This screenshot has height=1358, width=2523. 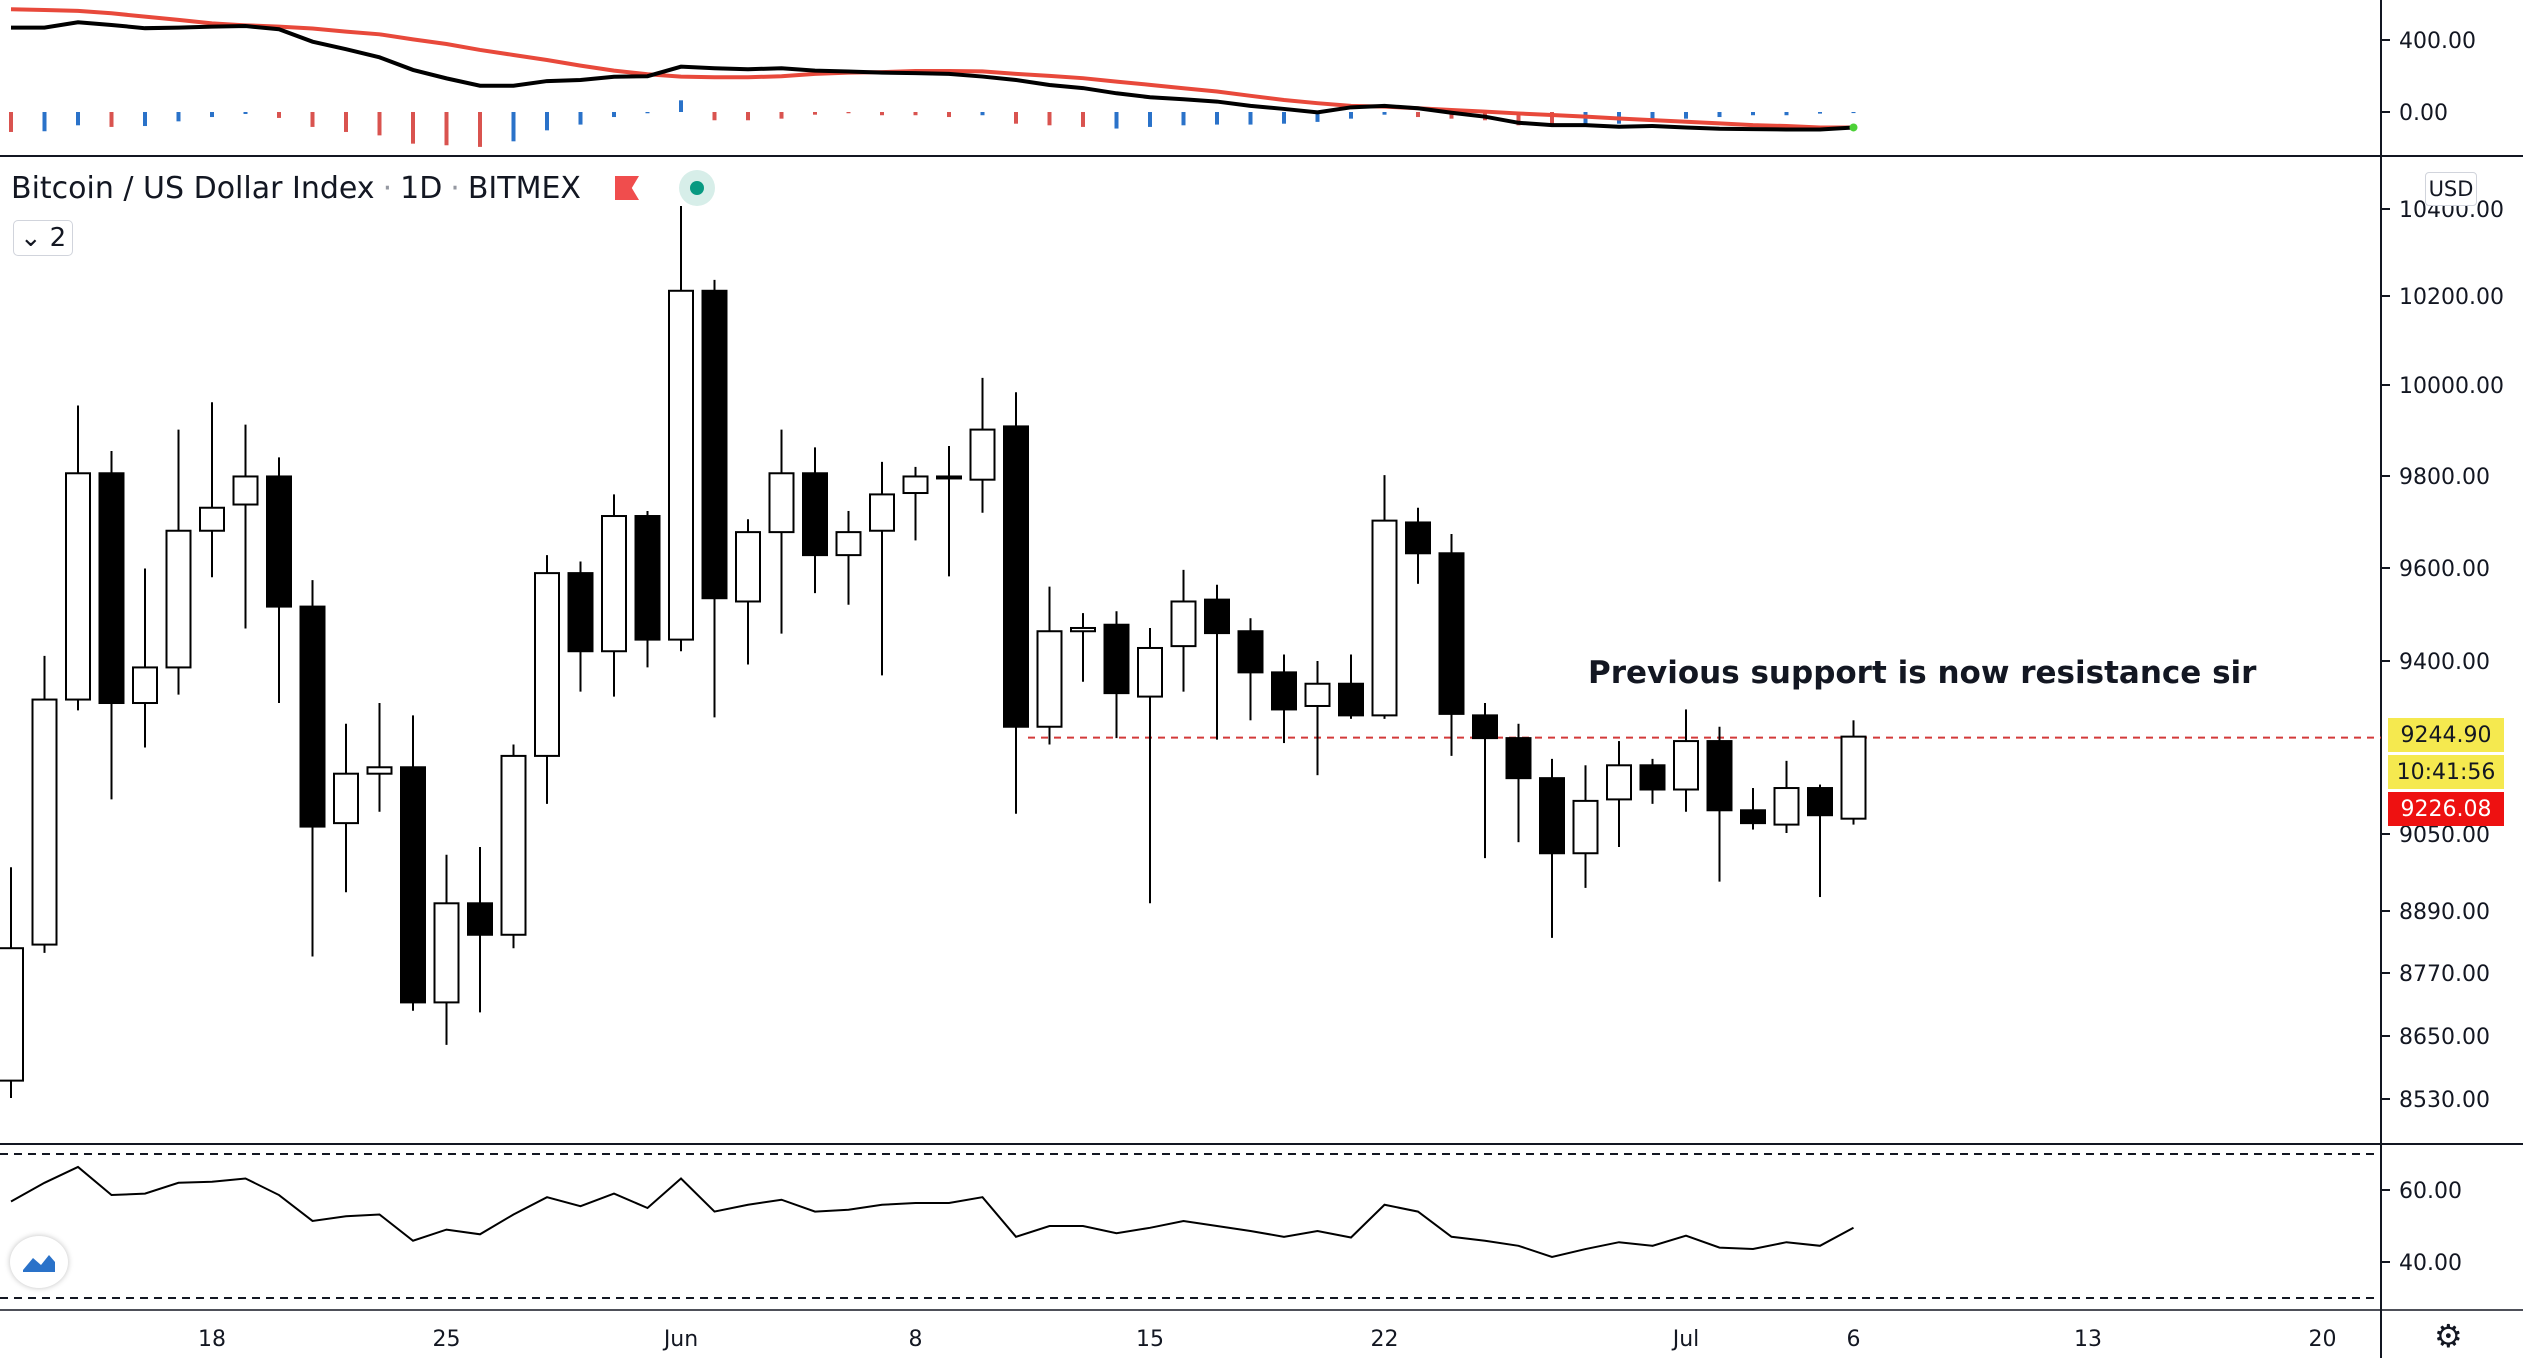 I want to click on symbol-legend: Bitcoin / US Dollar Index · 1D · BITMEX, so click(x=363, y=188).